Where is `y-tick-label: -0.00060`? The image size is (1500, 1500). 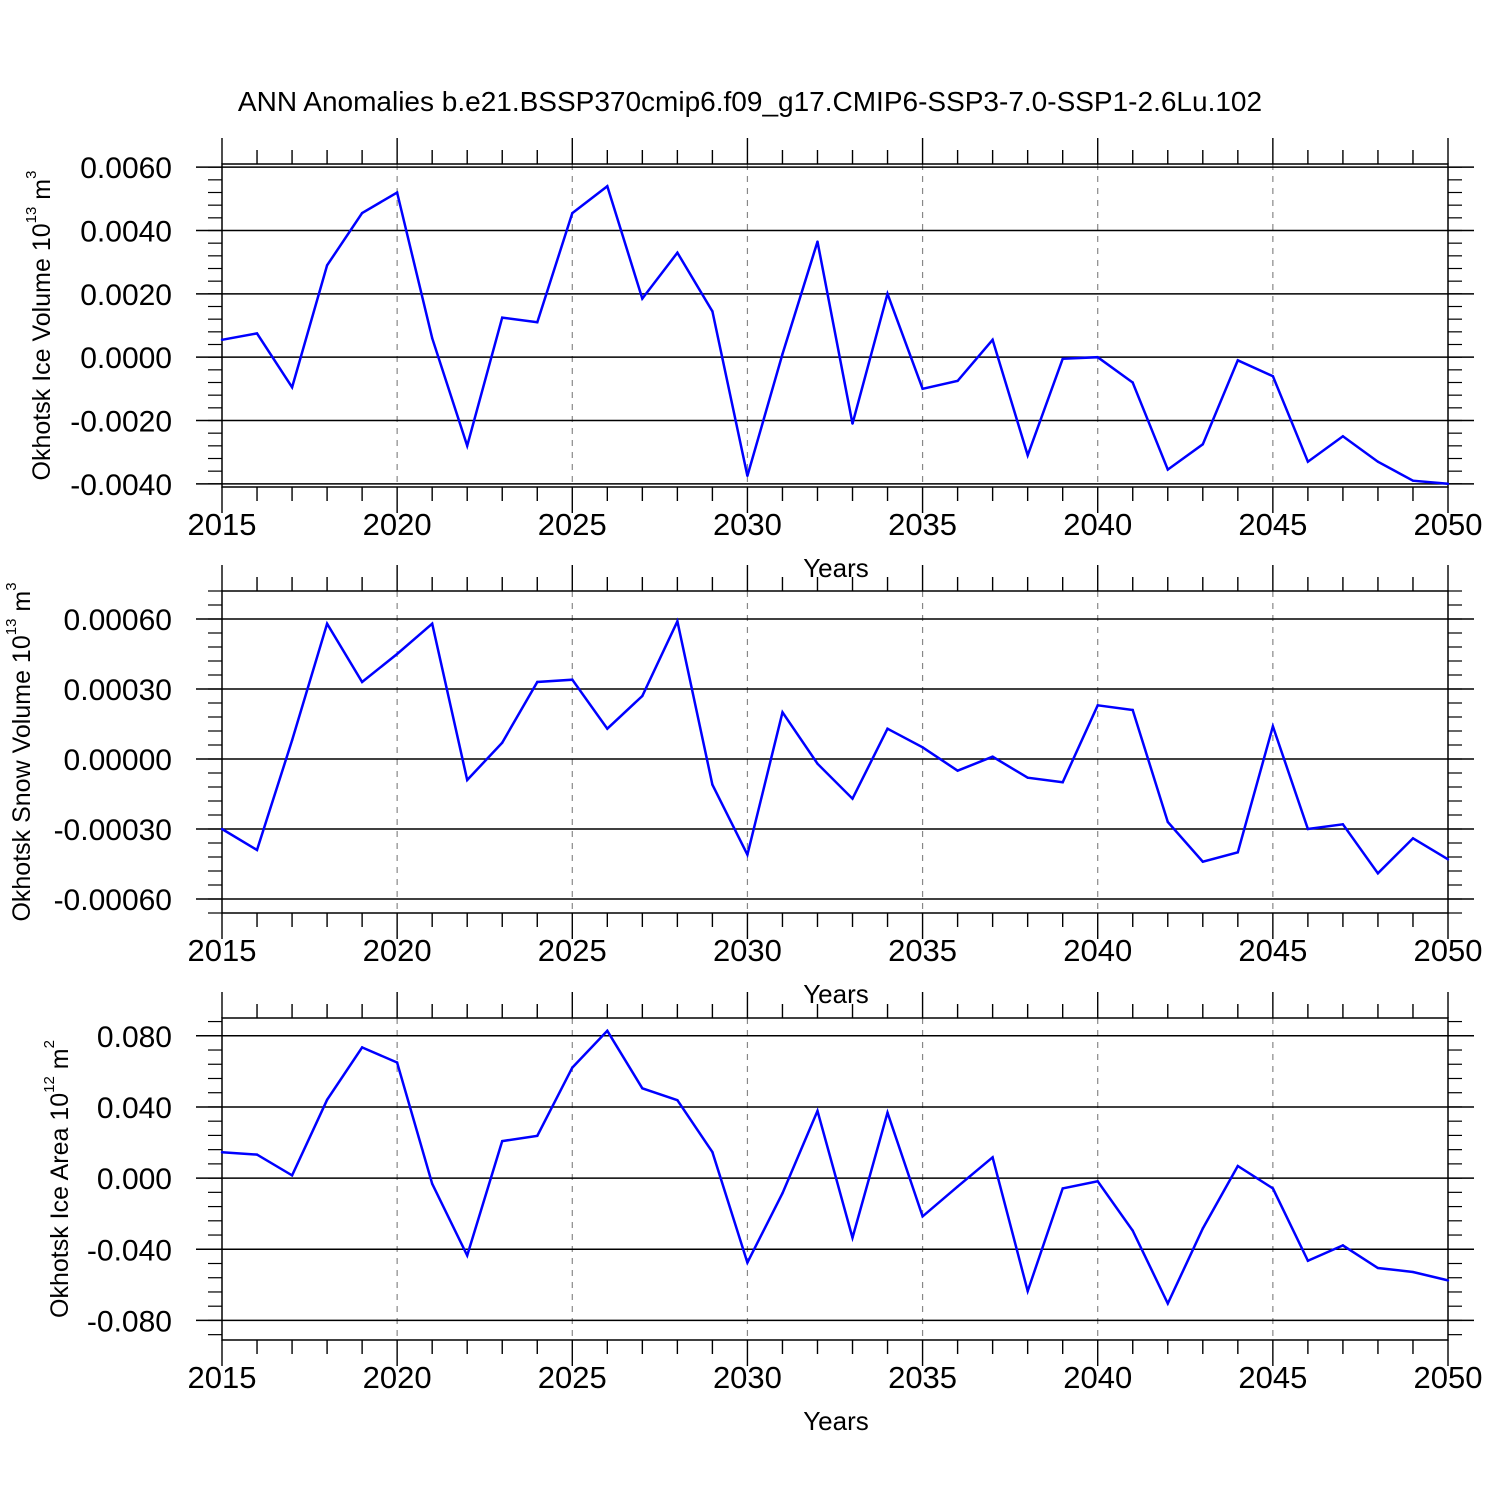
y-tick-label: -0.00060 is located at coordinates (113, 900).